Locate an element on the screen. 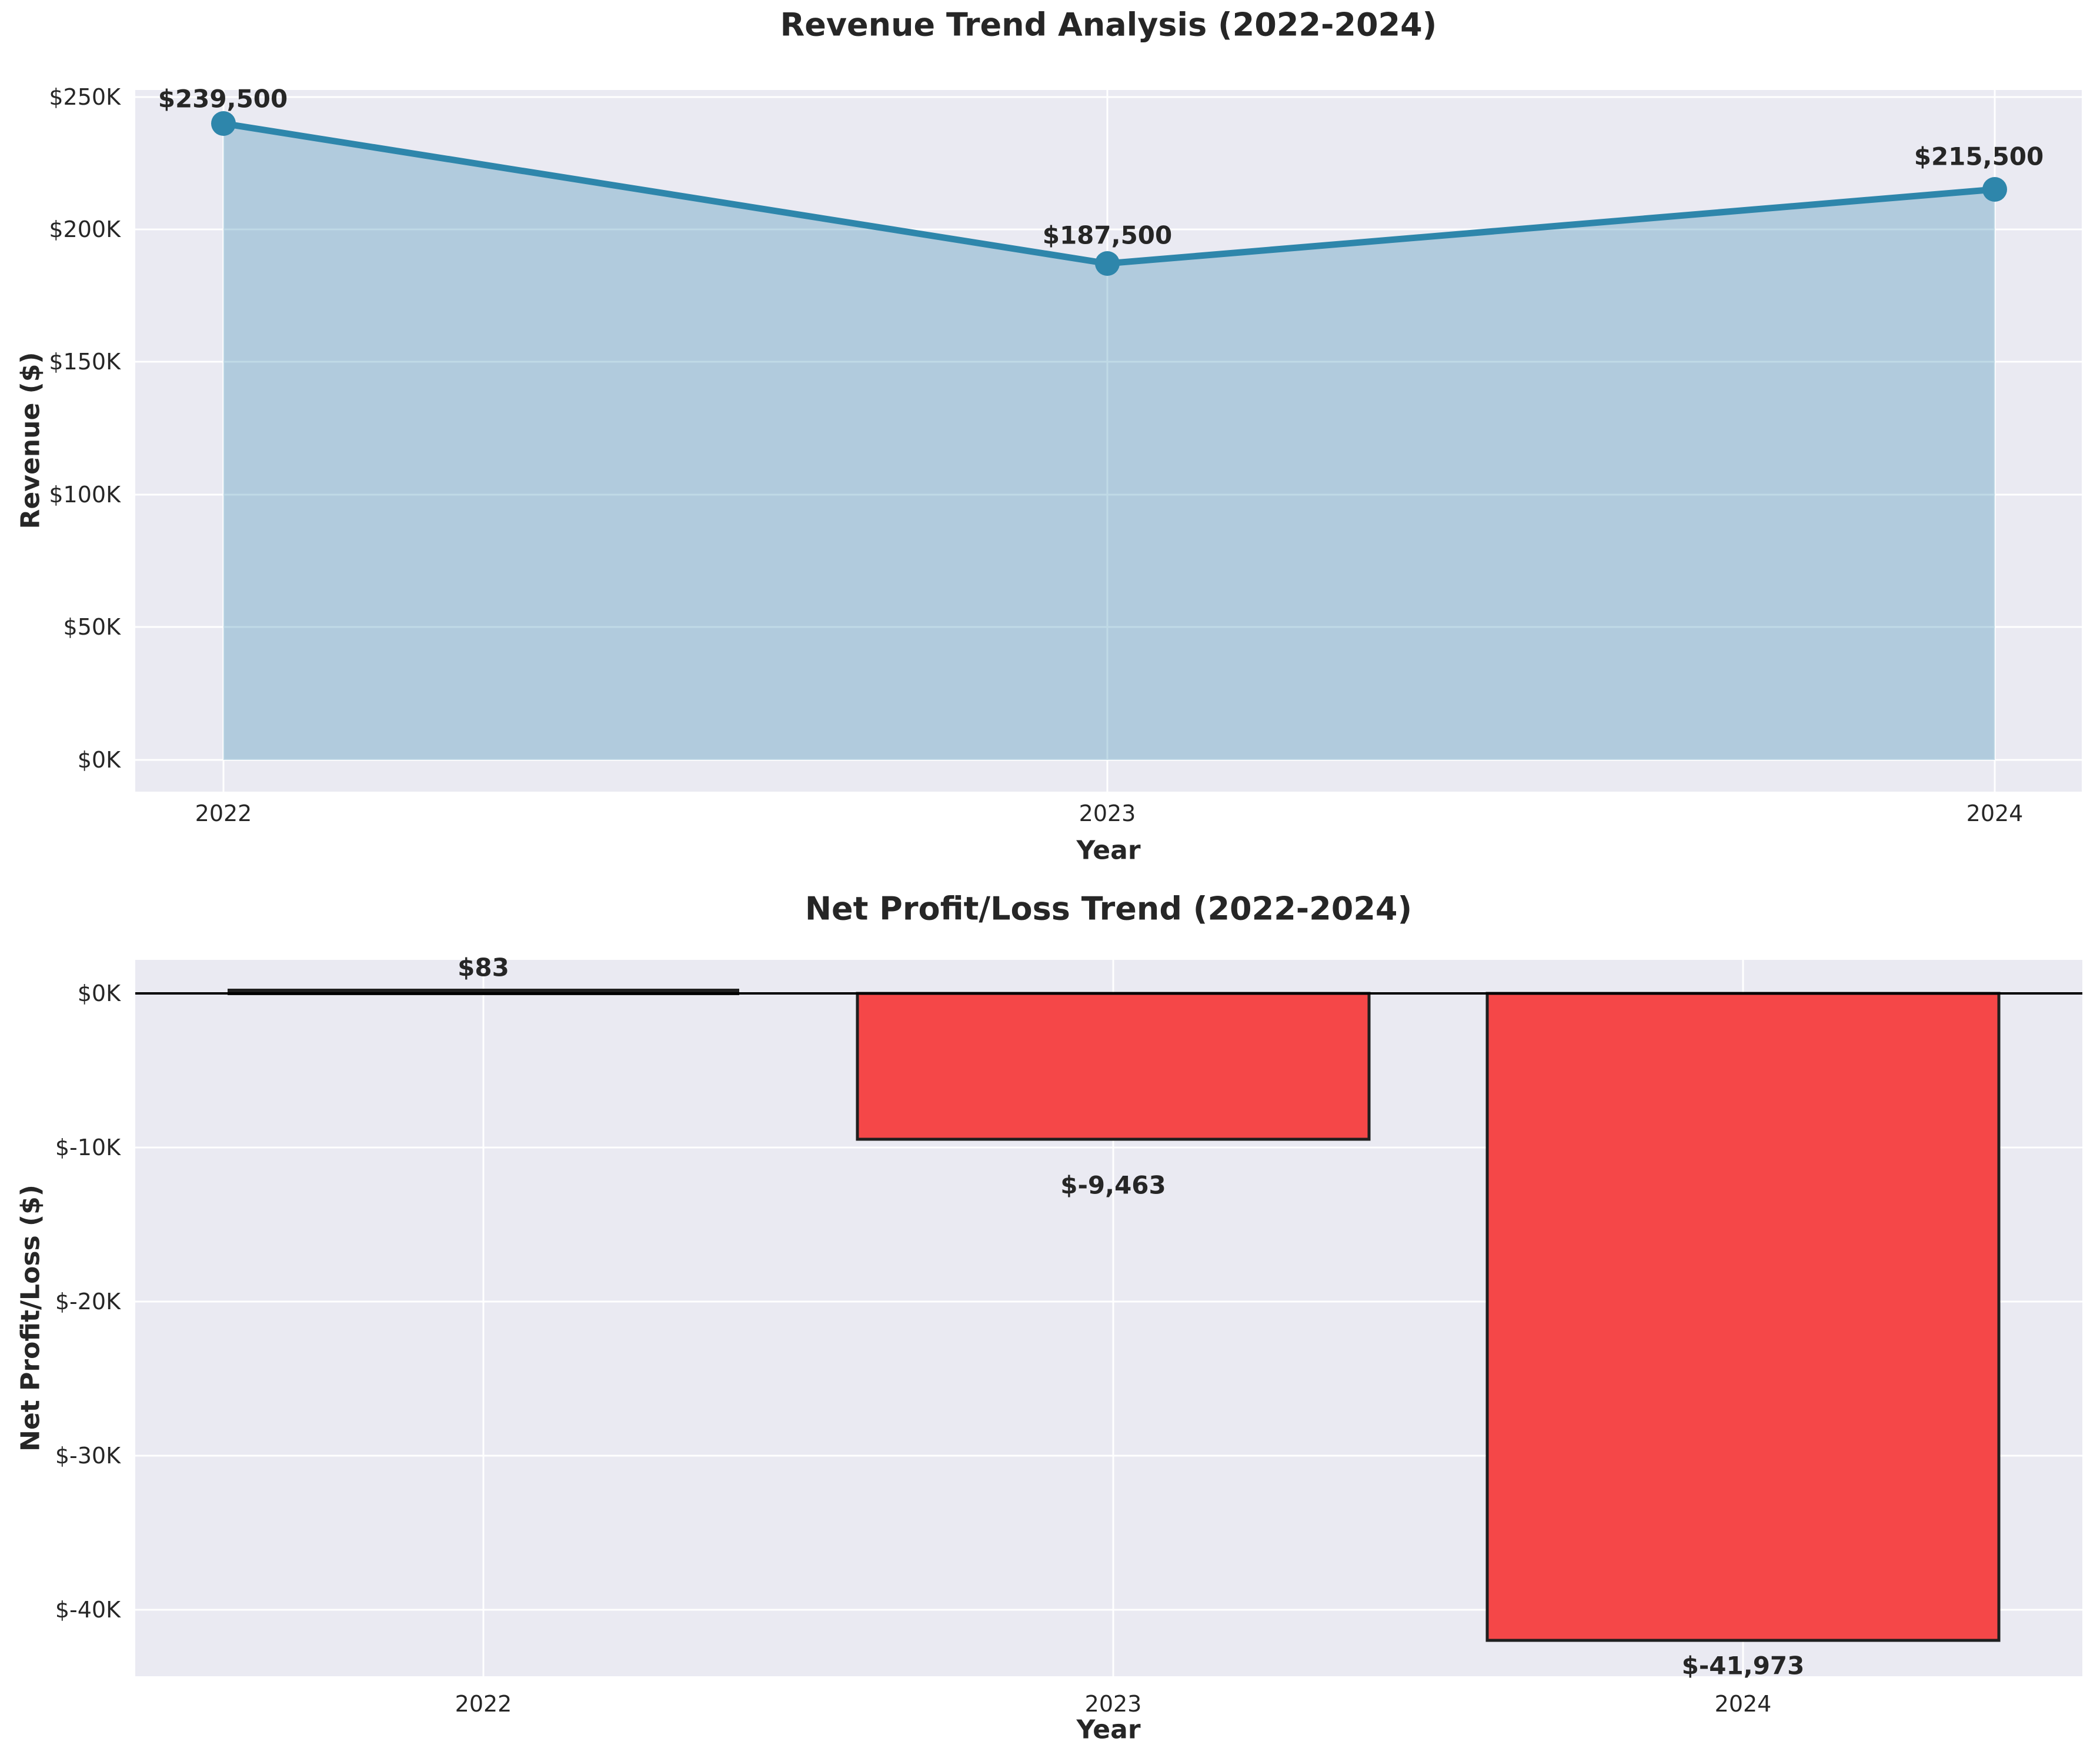 Image resolution: width=2100 pixels, height=1748 pixels. revenue-point-2023 is located at coordinates (1107, 263).